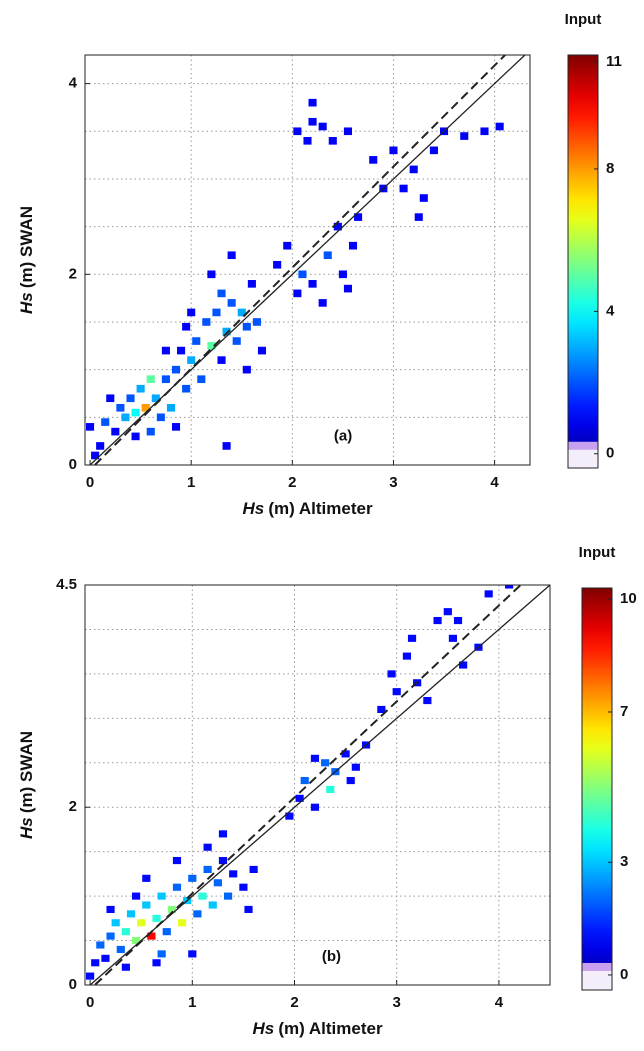 This screenshot has height=1051, width=644. Describe the element at coordinates (73, 984) in the screenshot. I see `y-tick-label: 0` at that location.